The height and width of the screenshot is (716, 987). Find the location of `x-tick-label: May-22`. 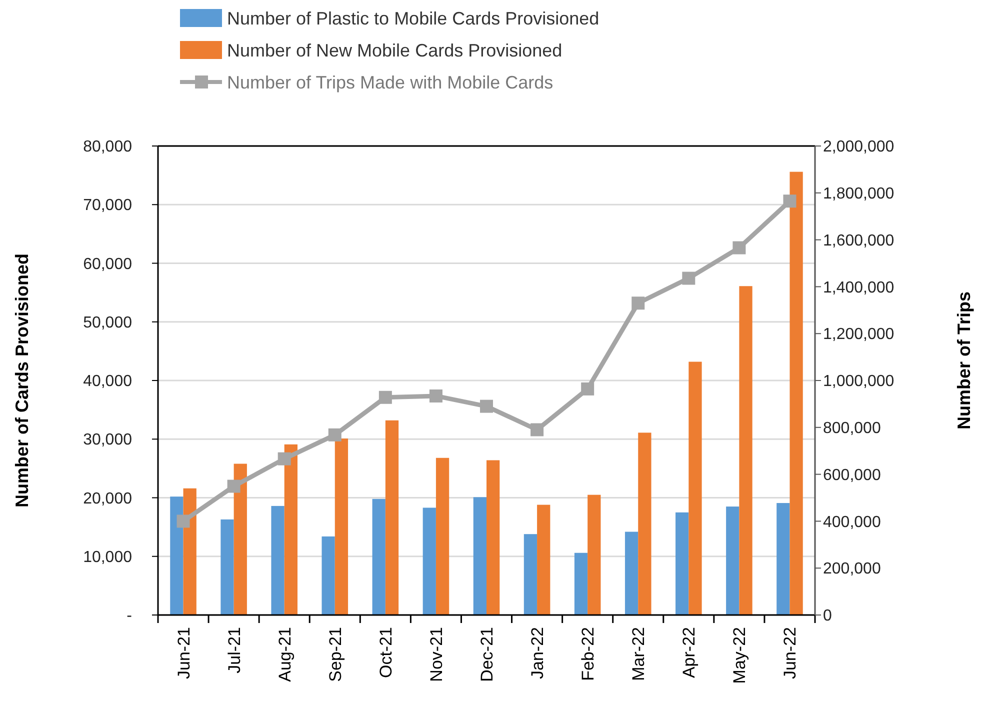

x-tick-label: May-22 is located at coordinates (740, 655).